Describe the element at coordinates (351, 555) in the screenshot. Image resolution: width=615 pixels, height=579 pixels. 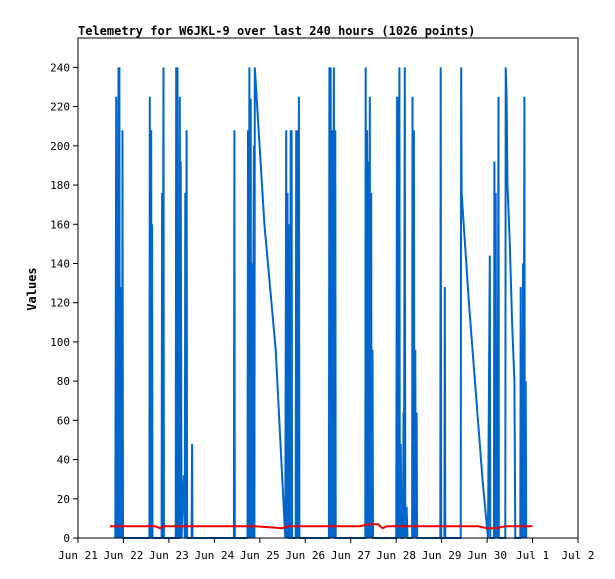
I see `x-tick-label: Jun 27` at that location.